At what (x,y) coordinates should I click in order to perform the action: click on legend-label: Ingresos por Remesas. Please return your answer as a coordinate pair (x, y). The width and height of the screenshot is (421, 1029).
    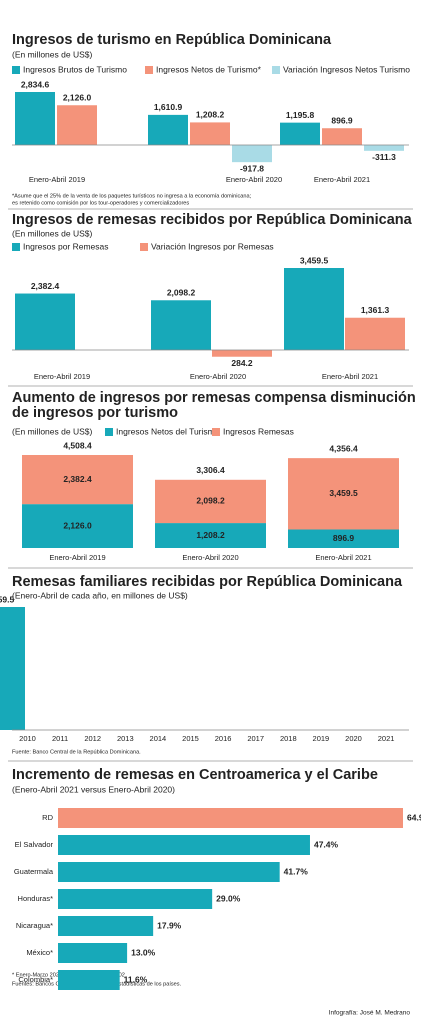
    Looking at the image, I should click on (66, 246).